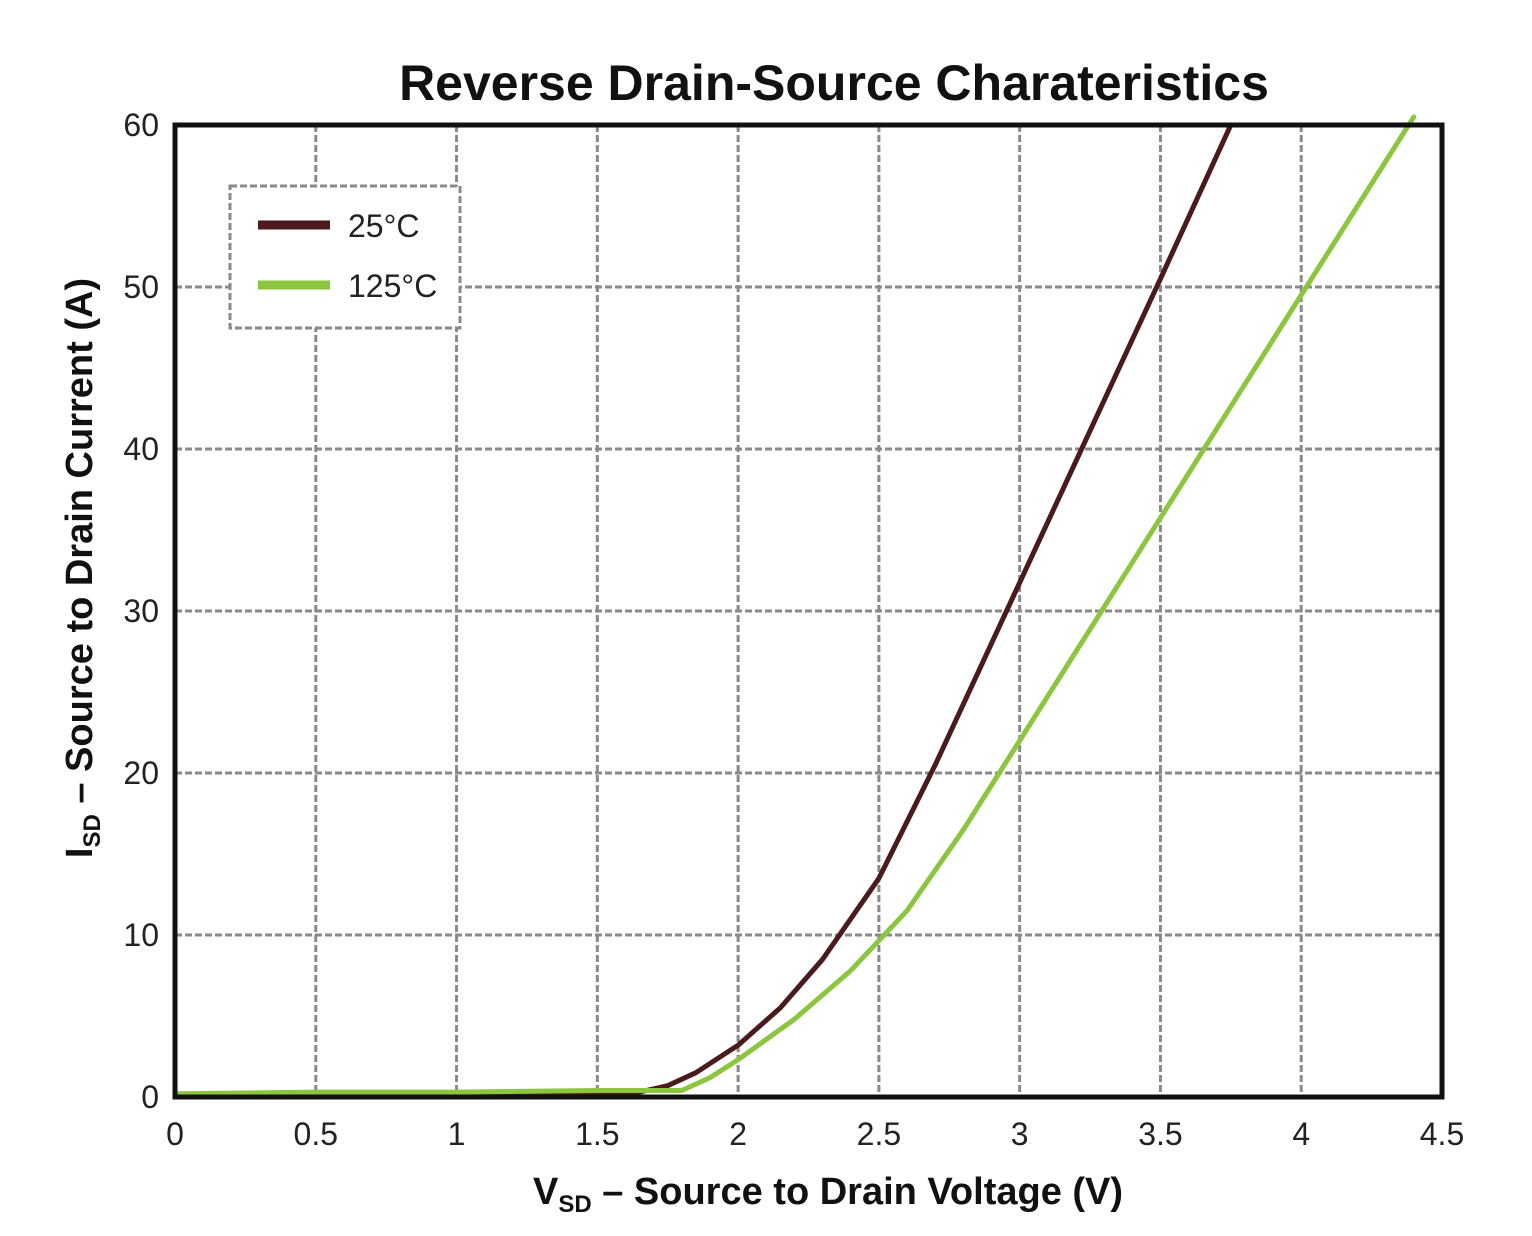 This screenshot has height=1236, width=1532. I want to click on x-axis-label-rest: – Source to Drain Voltage (V), so click(857, 1192).